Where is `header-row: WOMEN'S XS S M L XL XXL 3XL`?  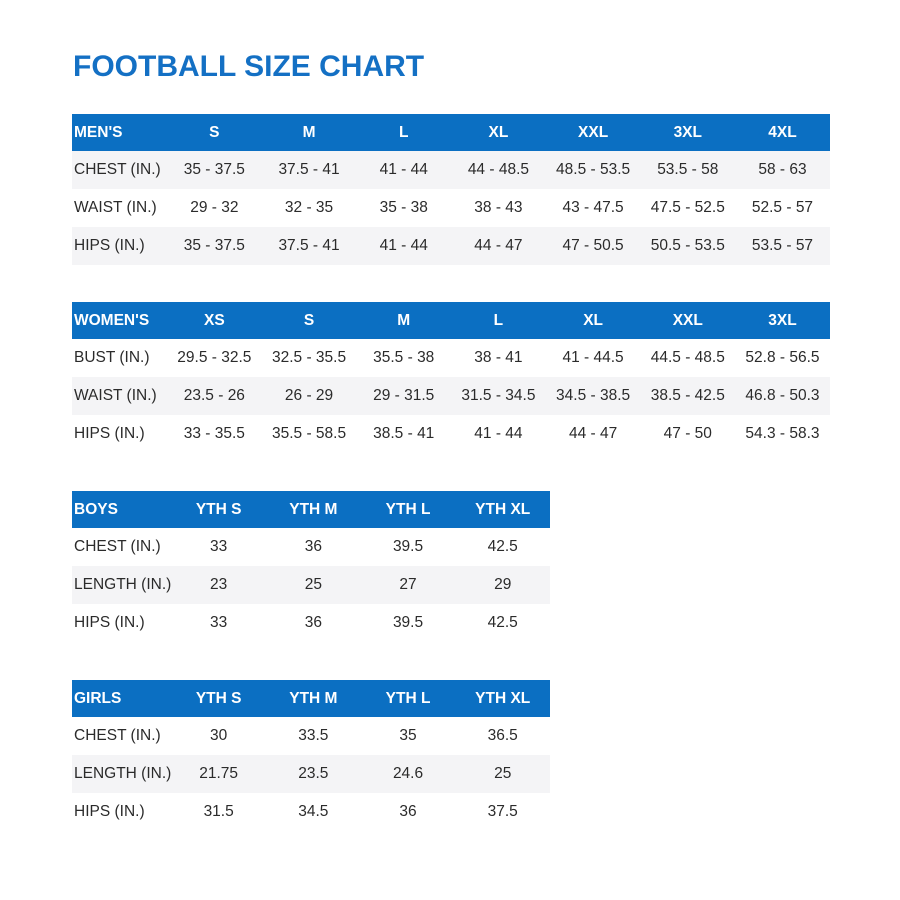 header-row: WOMEN'S XS S M L XL XXL 3XL is located at coordinates (451, 320).